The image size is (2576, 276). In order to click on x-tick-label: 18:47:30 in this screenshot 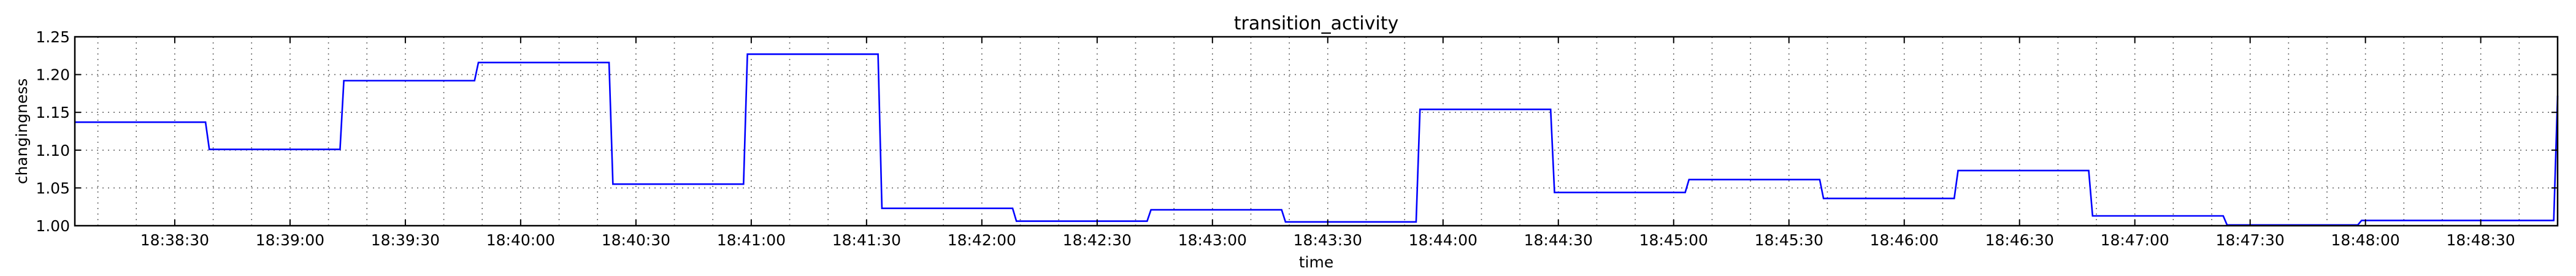, I will do `click(2250, 240)`.